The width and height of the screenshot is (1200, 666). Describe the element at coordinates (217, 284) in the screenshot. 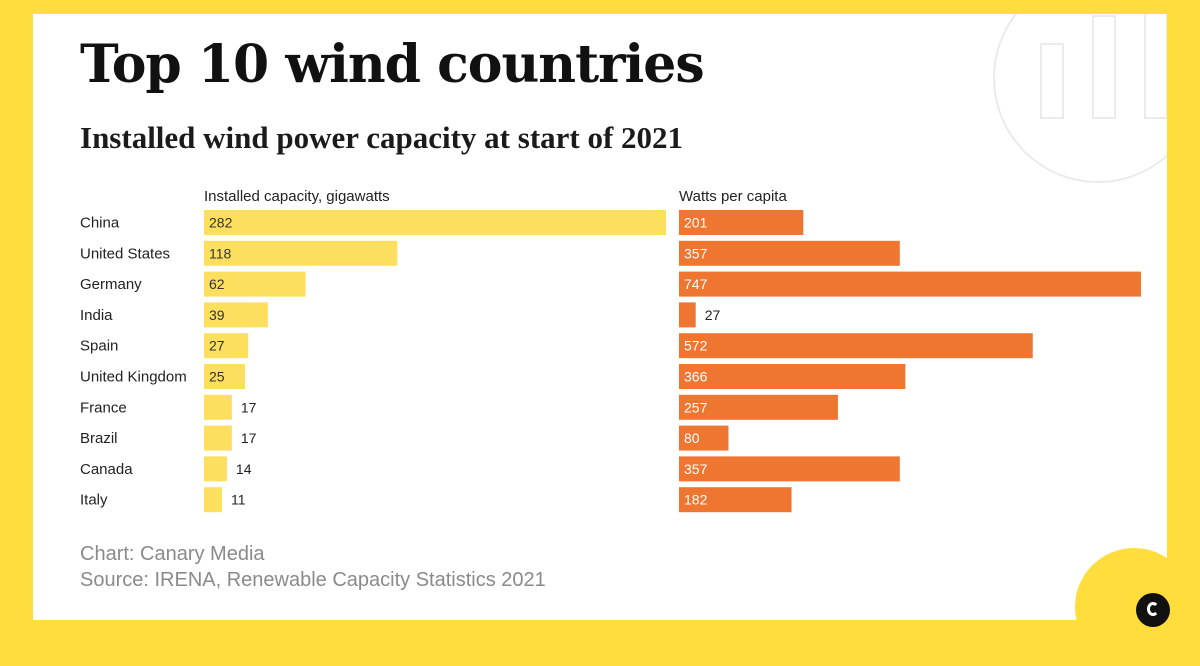

I see `capacity-value-label: 62` at that location.